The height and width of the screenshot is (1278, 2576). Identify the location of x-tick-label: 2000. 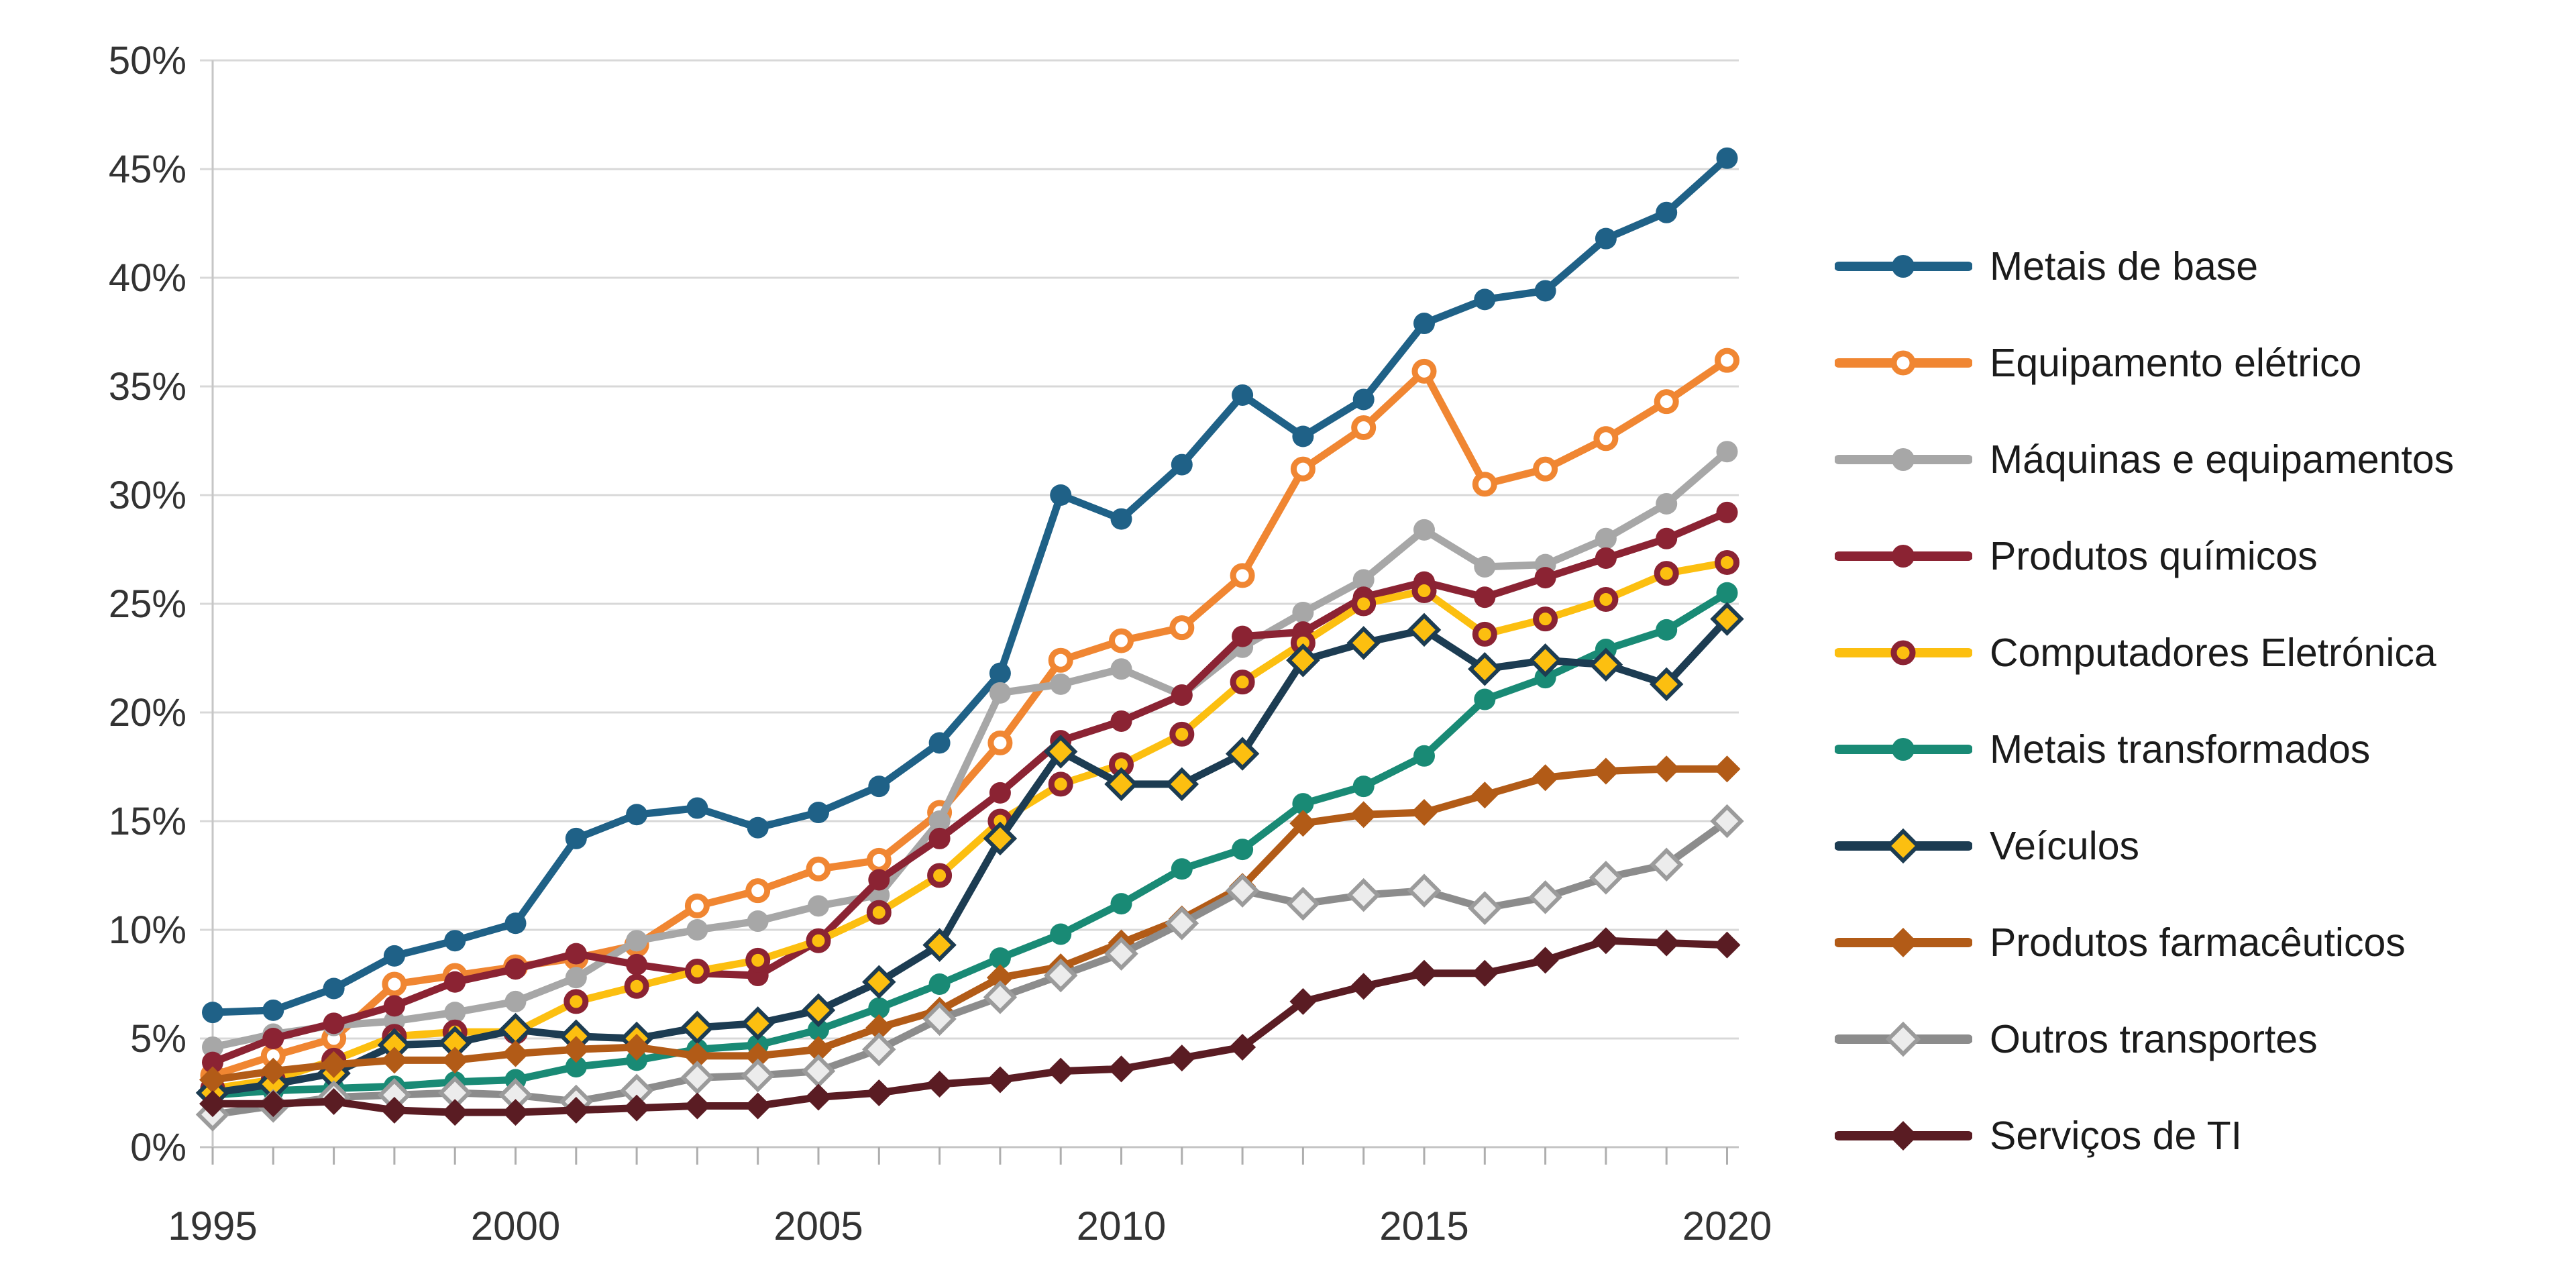
(515, 1226).